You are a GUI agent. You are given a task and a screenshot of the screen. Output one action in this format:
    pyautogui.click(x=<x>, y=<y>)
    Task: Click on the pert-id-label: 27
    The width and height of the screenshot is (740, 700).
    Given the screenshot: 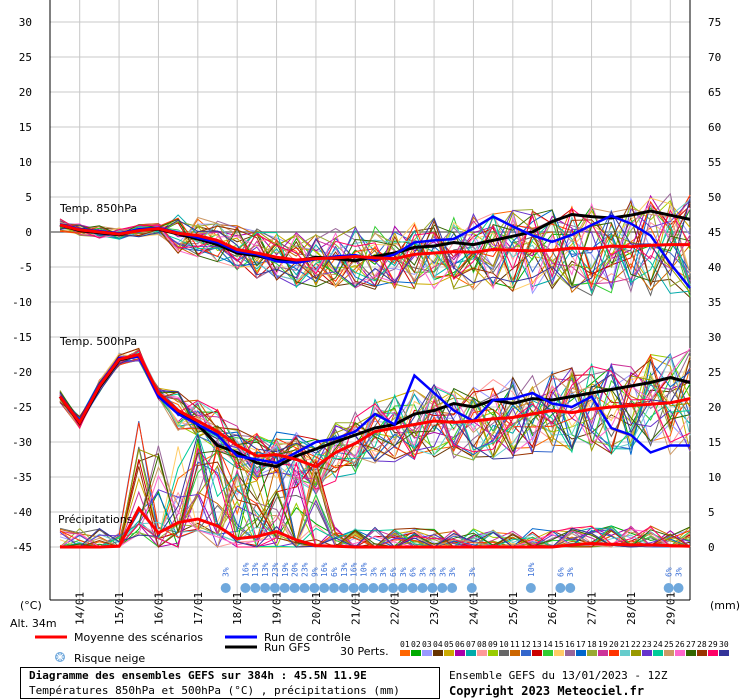 What is the action you would take?
    pyautogui.click(x=691, y=644)
    